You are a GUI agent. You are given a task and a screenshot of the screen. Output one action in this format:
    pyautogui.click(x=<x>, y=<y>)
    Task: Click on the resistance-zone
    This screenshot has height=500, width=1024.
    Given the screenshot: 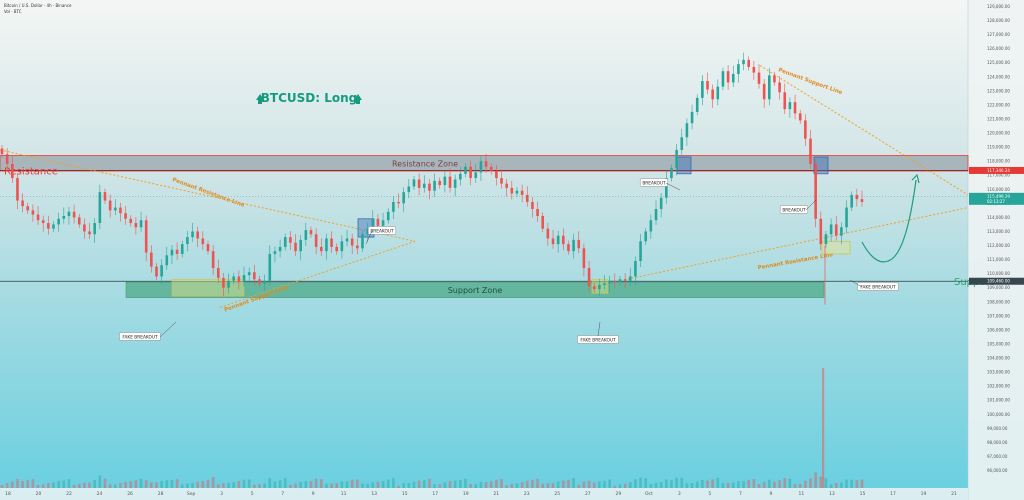 What is the action you would take?
    pyautogui.click(x=484, y=163)
    